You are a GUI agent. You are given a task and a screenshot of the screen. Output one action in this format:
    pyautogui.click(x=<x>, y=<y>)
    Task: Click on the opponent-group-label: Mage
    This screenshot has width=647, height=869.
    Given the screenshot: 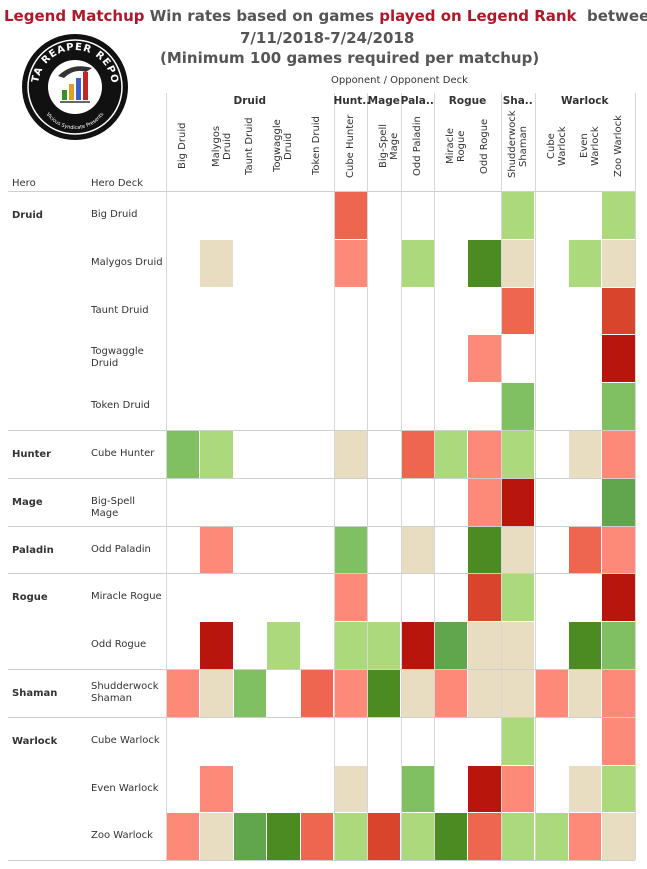 What is the action you would take?
    pyautogui.click(x=383, y=101)
    